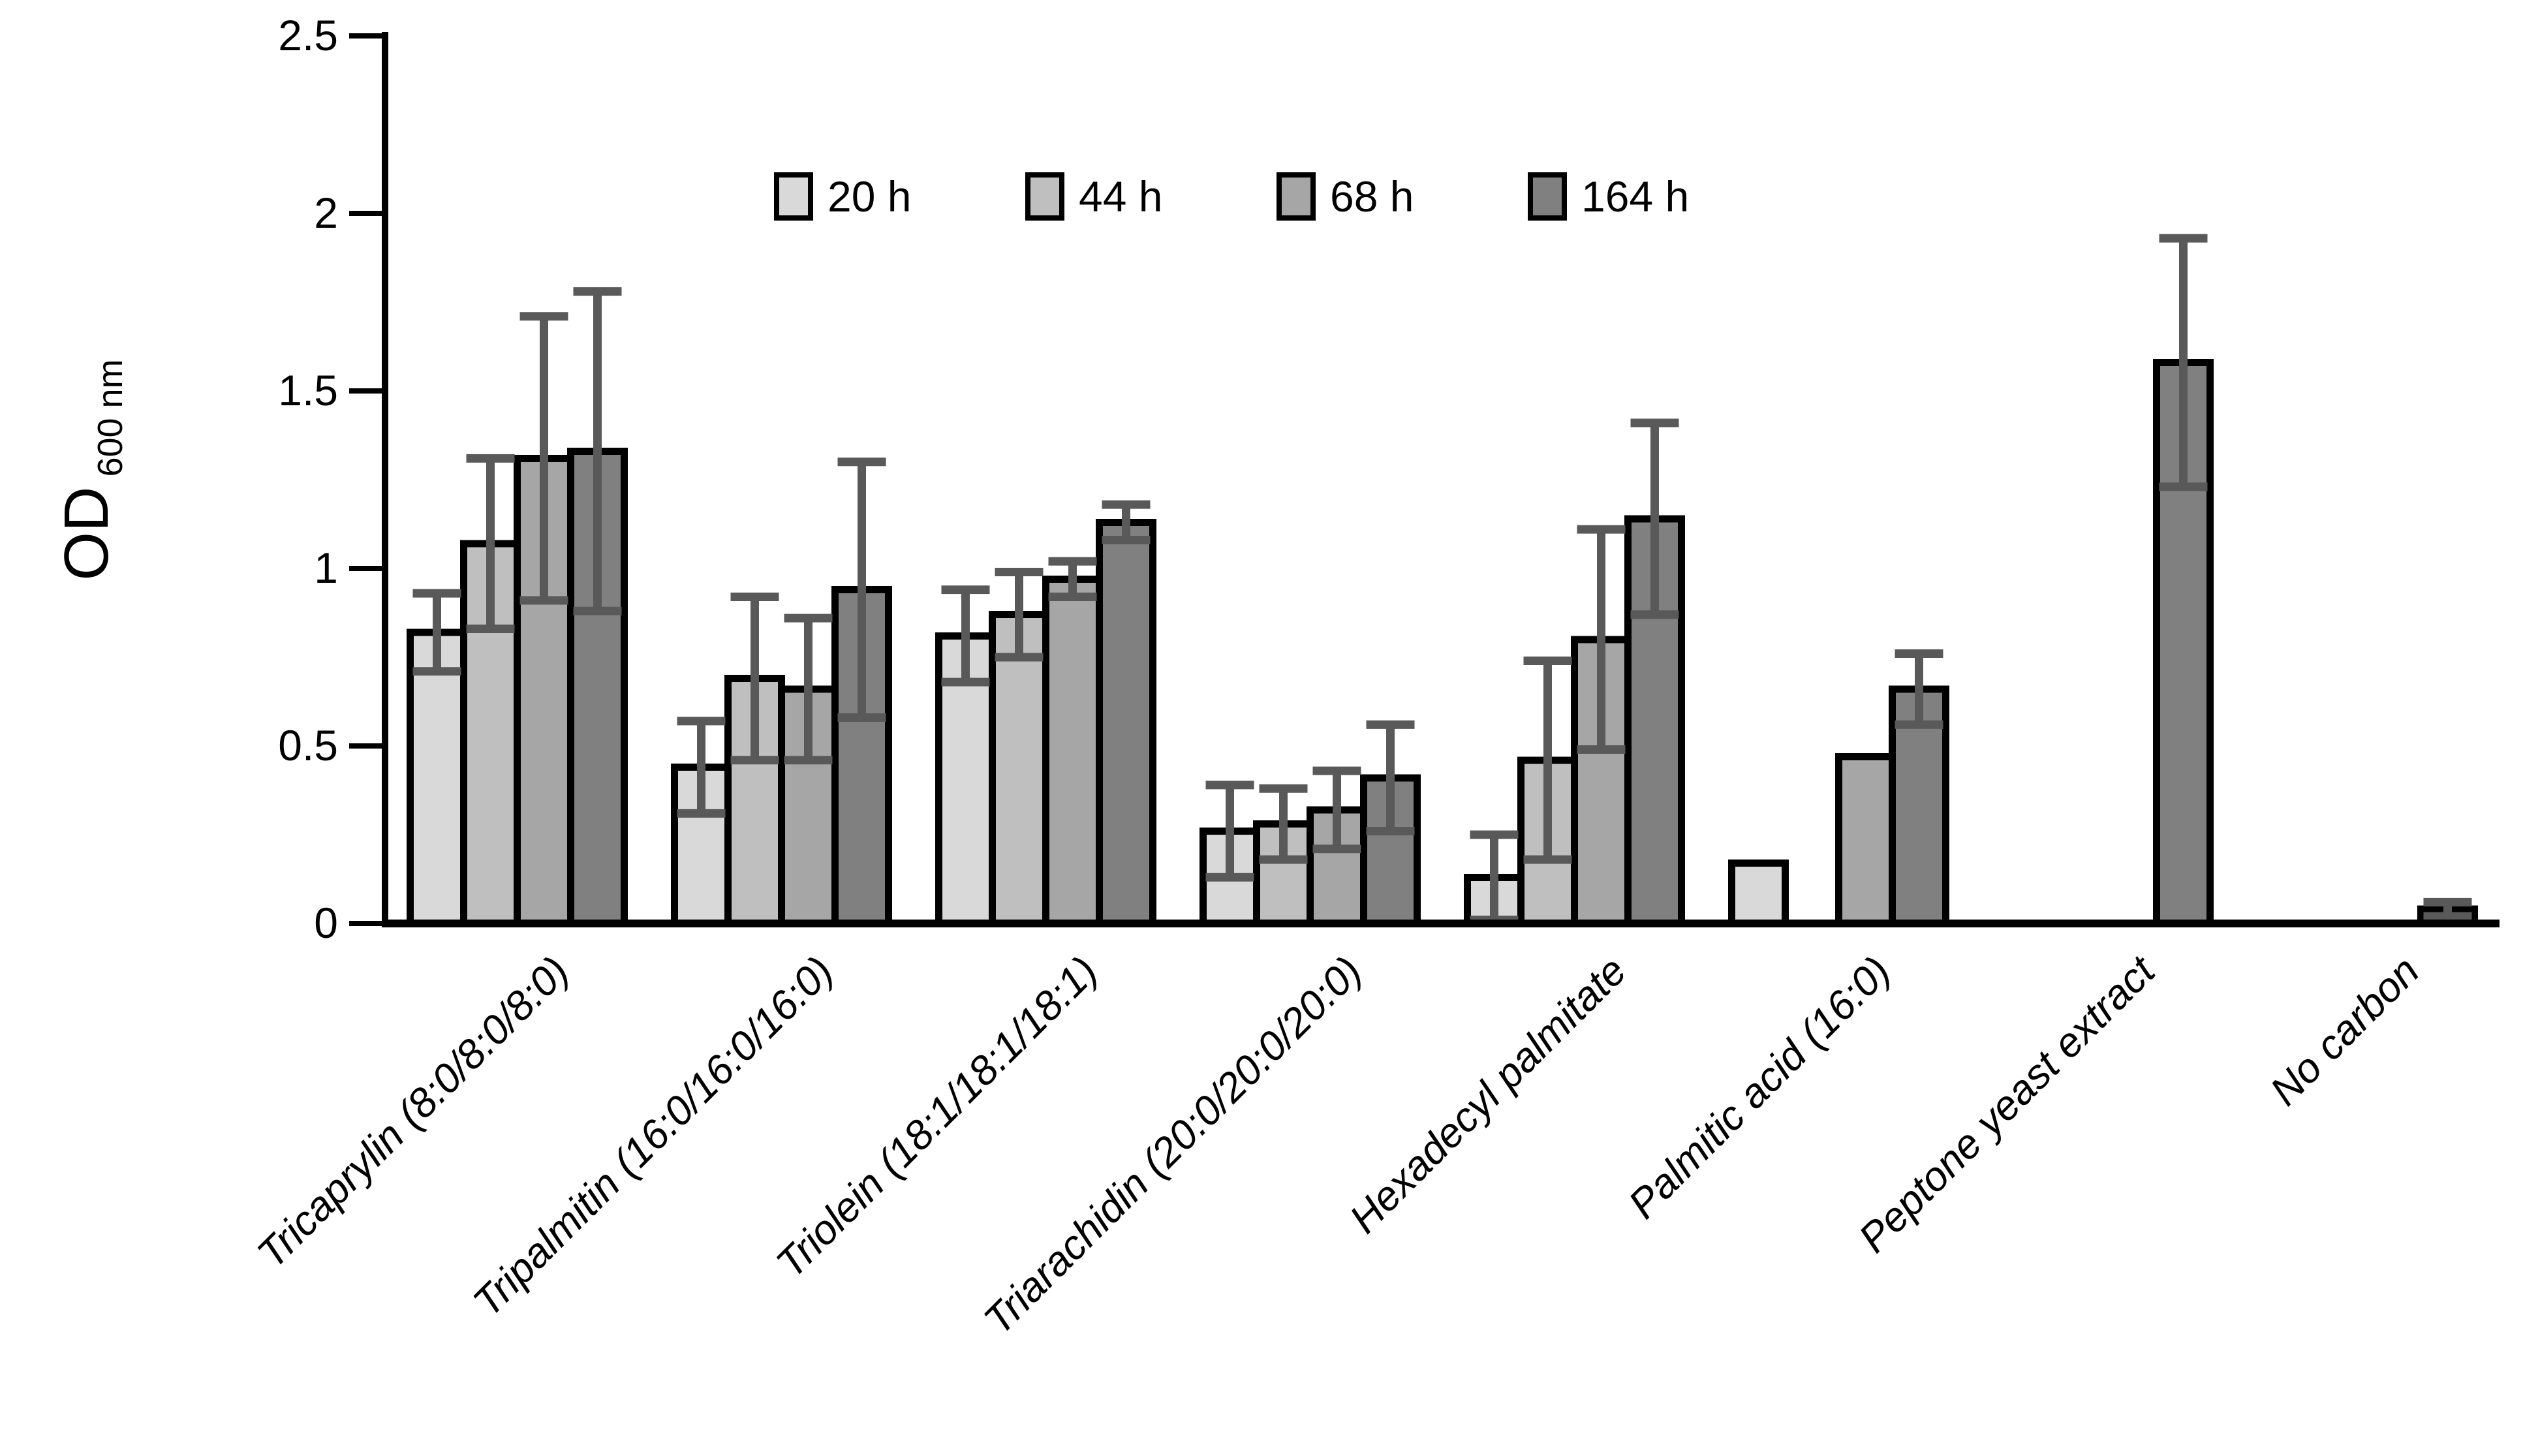 Image resolution: width=2523 pixels, height=1456 pixels. I want to click on legend-label-44-h: 44 h, so click(1120, 196).